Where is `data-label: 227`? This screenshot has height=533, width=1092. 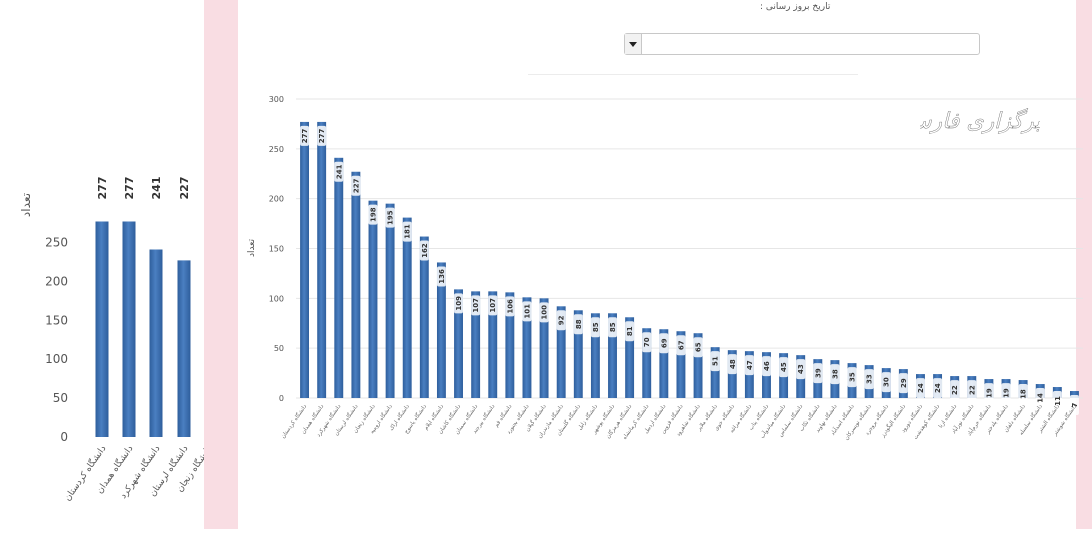
data-label: 227 is located at coordinates (184, 188).